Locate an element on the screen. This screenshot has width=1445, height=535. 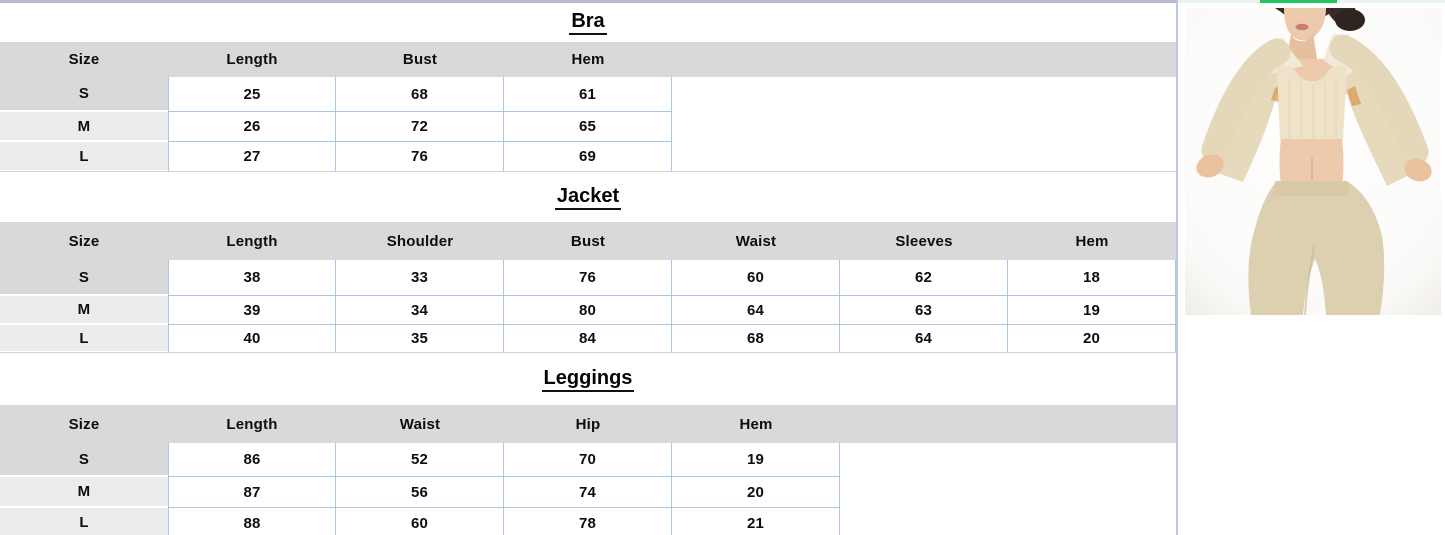
table-row-l: L 27 76 69 is located at coordinates (588, 157).